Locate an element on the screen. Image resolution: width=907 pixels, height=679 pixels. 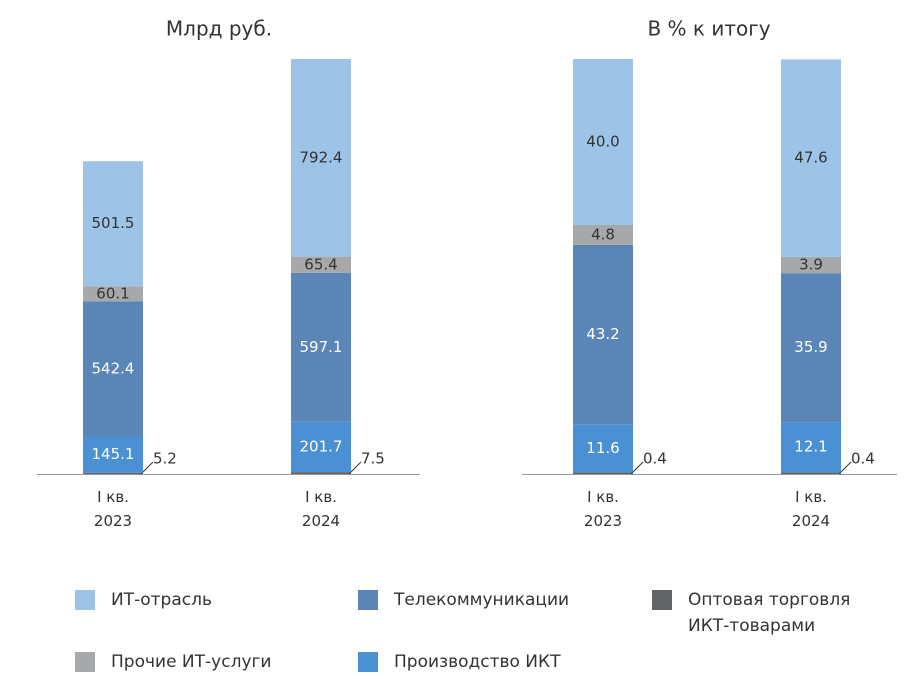
data-label: 3.9 is located at coordinates (811, 265).